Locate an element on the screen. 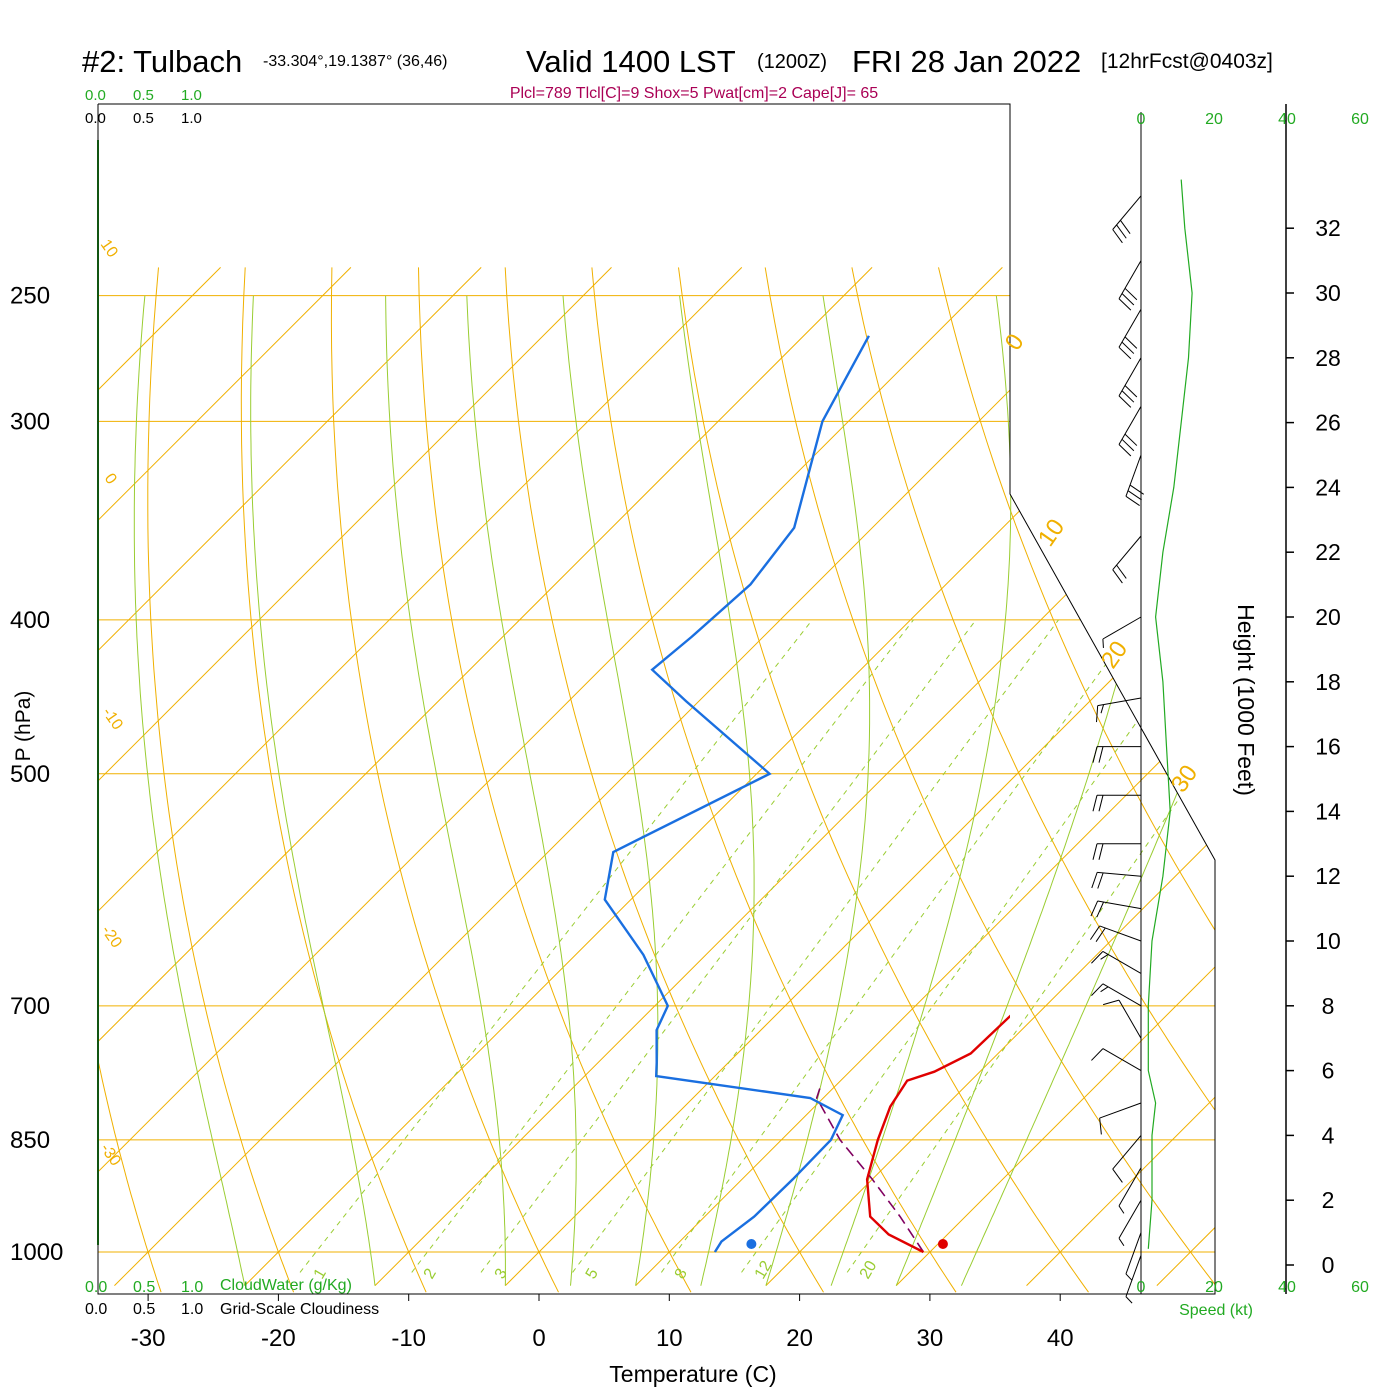 Image resolution: width=1400 pixels, height=1400 pixels. pressure-tick-label: 500 is located at coordinates (30, 774).